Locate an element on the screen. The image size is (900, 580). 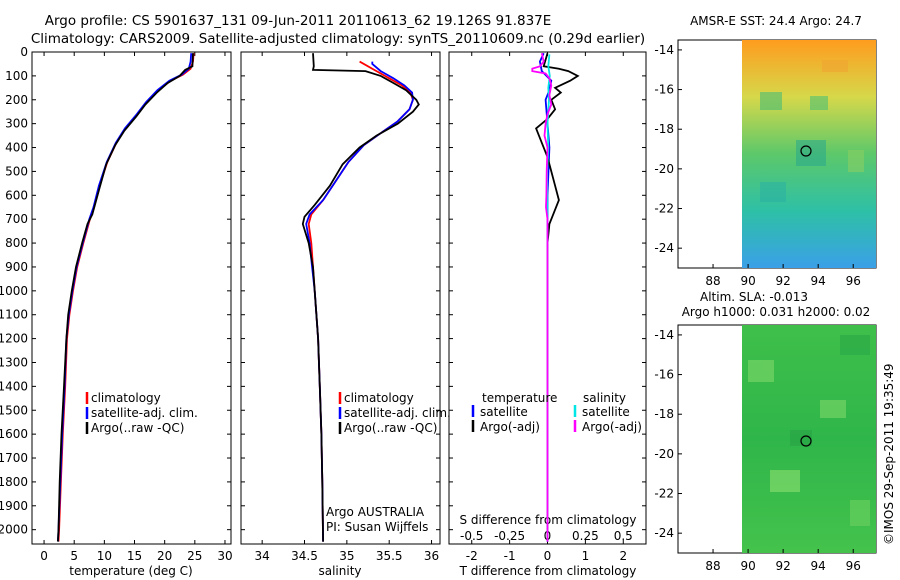
depth-tick-label: 100 is located at coordinates (16, 76).